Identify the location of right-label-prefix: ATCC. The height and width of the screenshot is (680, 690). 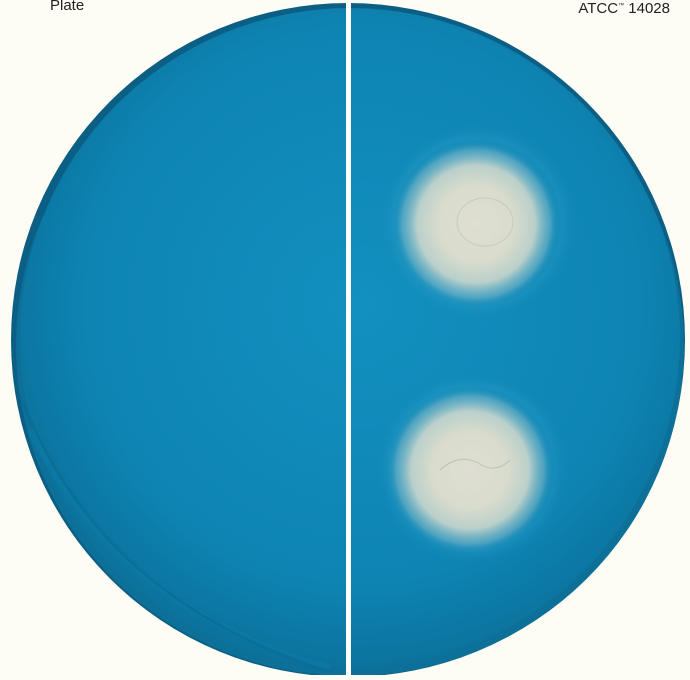
(598, 8).